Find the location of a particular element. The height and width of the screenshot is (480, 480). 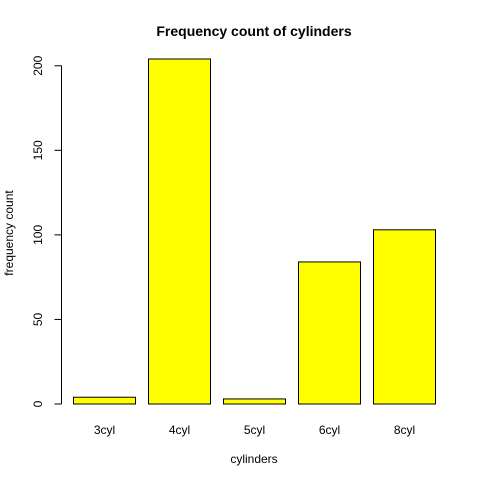

x-tick-label: 4cyl is located at coordinates (179, 430).